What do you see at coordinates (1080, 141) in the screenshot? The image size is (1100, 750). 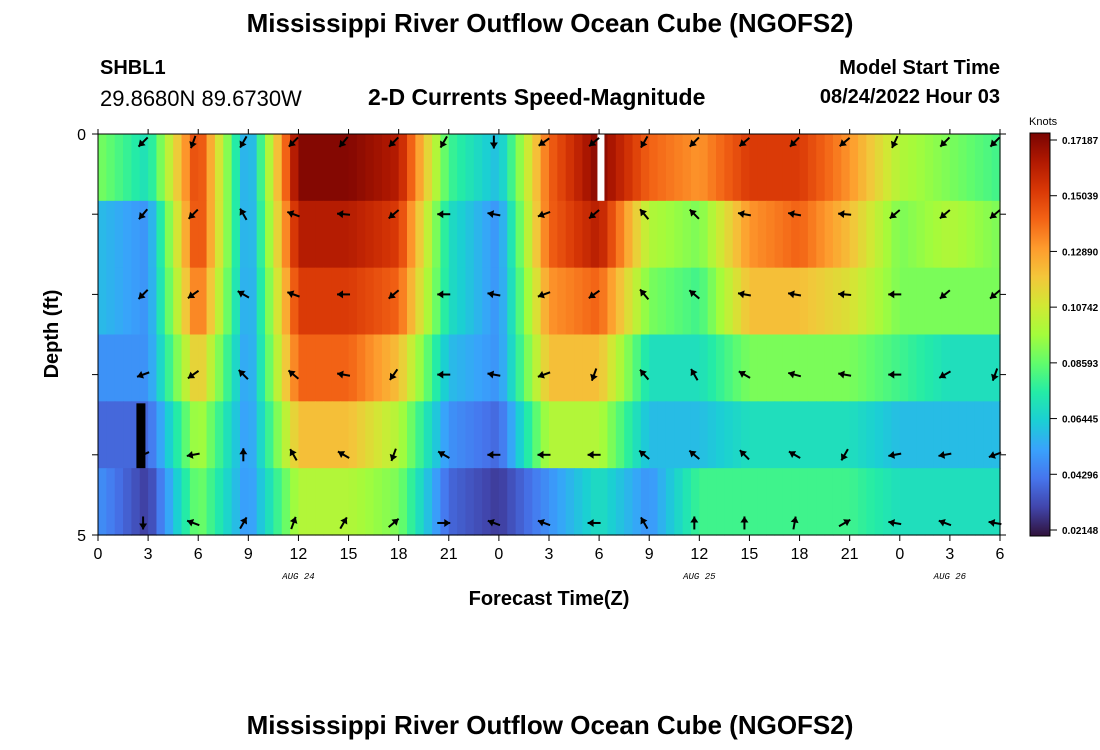 I see `colorbar-tick-label: 0.17187` at bounding box center [1080, 141].